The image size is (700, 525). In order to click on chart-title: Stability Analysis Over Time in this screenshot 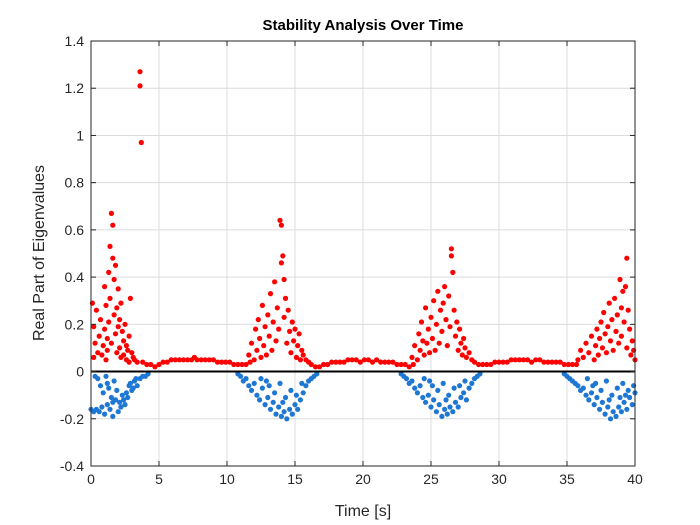, I will do `click(363, 25)`.